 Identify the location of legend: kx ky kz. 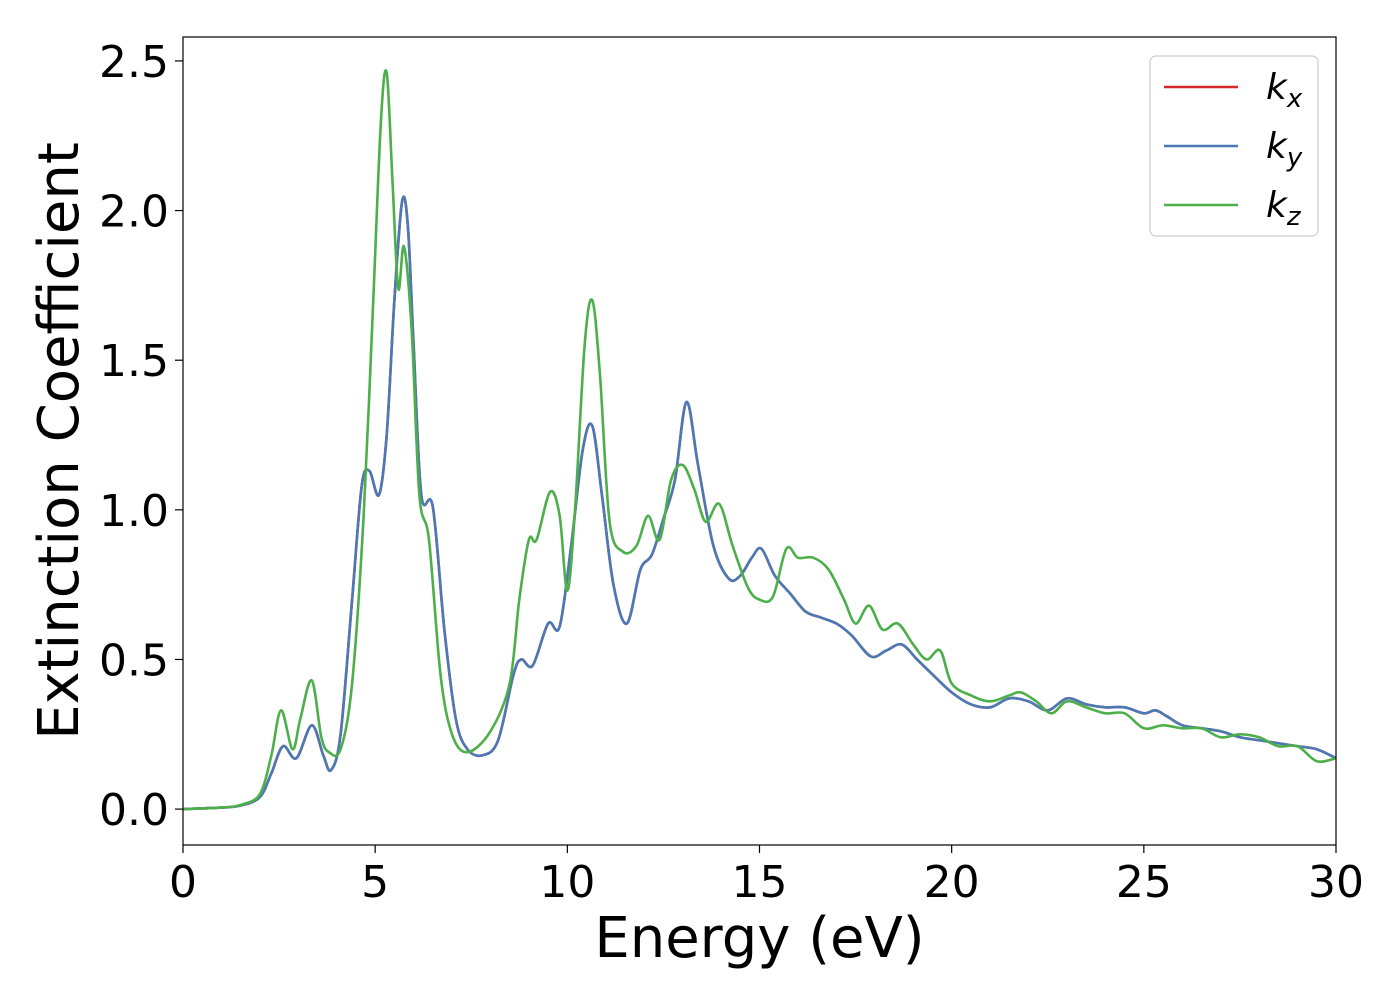
(1234, 146).